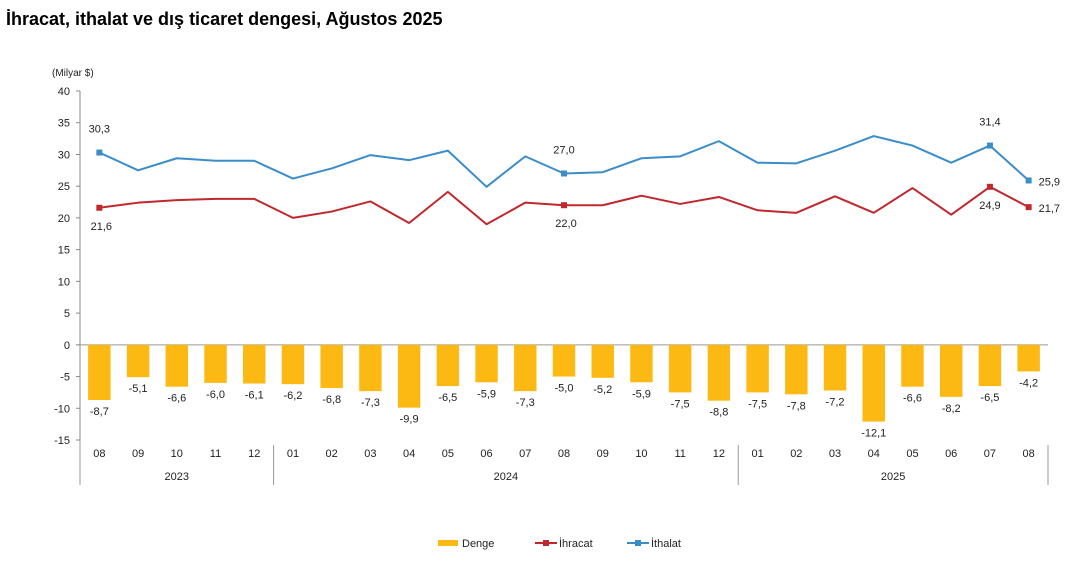 This screenshot has height=565, width=1080. I want to click on trade-lines, so click(564, 180).